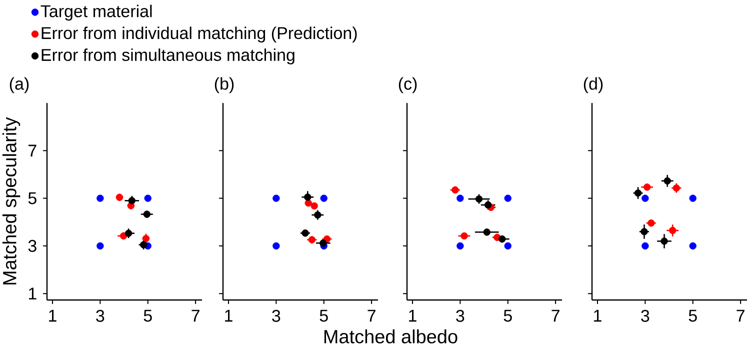 The image size is (750, 346). I want to click on y-tick-label: 1, so click(32, 294).